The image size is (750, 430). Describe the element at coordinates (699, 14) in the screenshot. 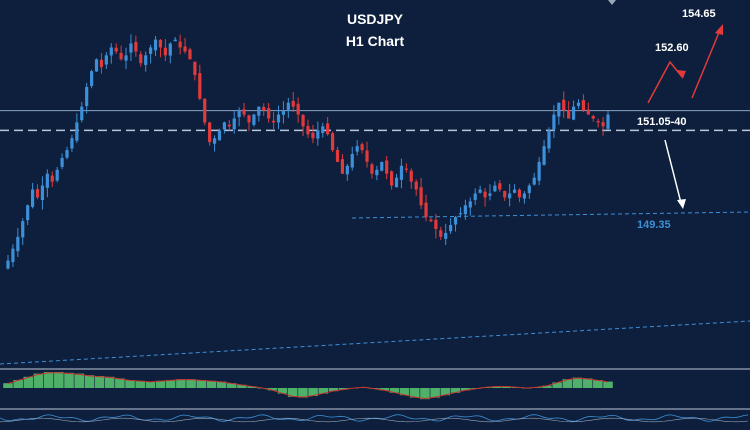

I see `label-target-high: 154.65` at that location.